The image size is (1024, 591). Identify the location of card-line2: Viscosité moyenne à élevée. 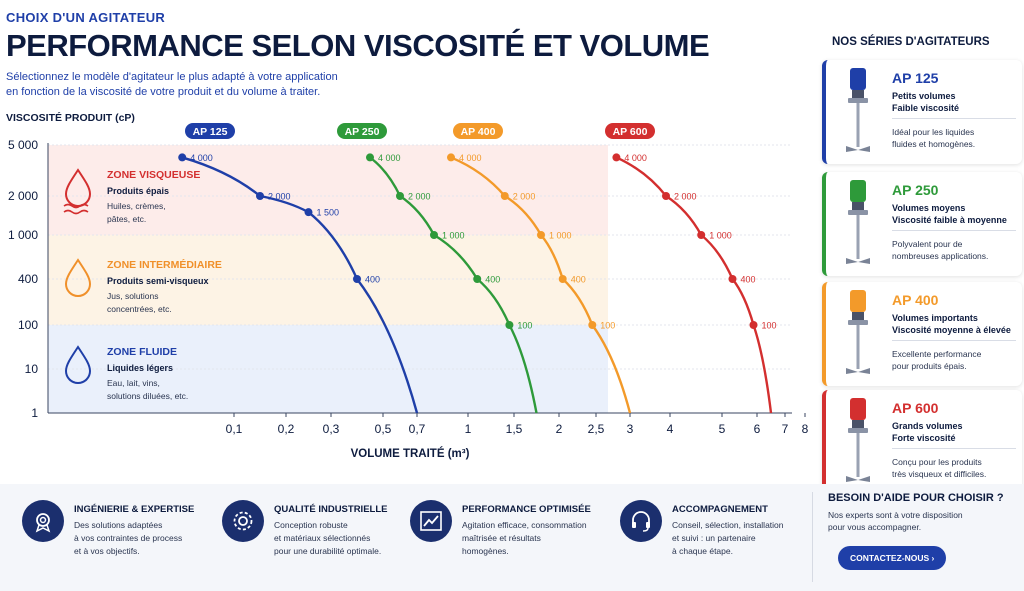
(951, 330).